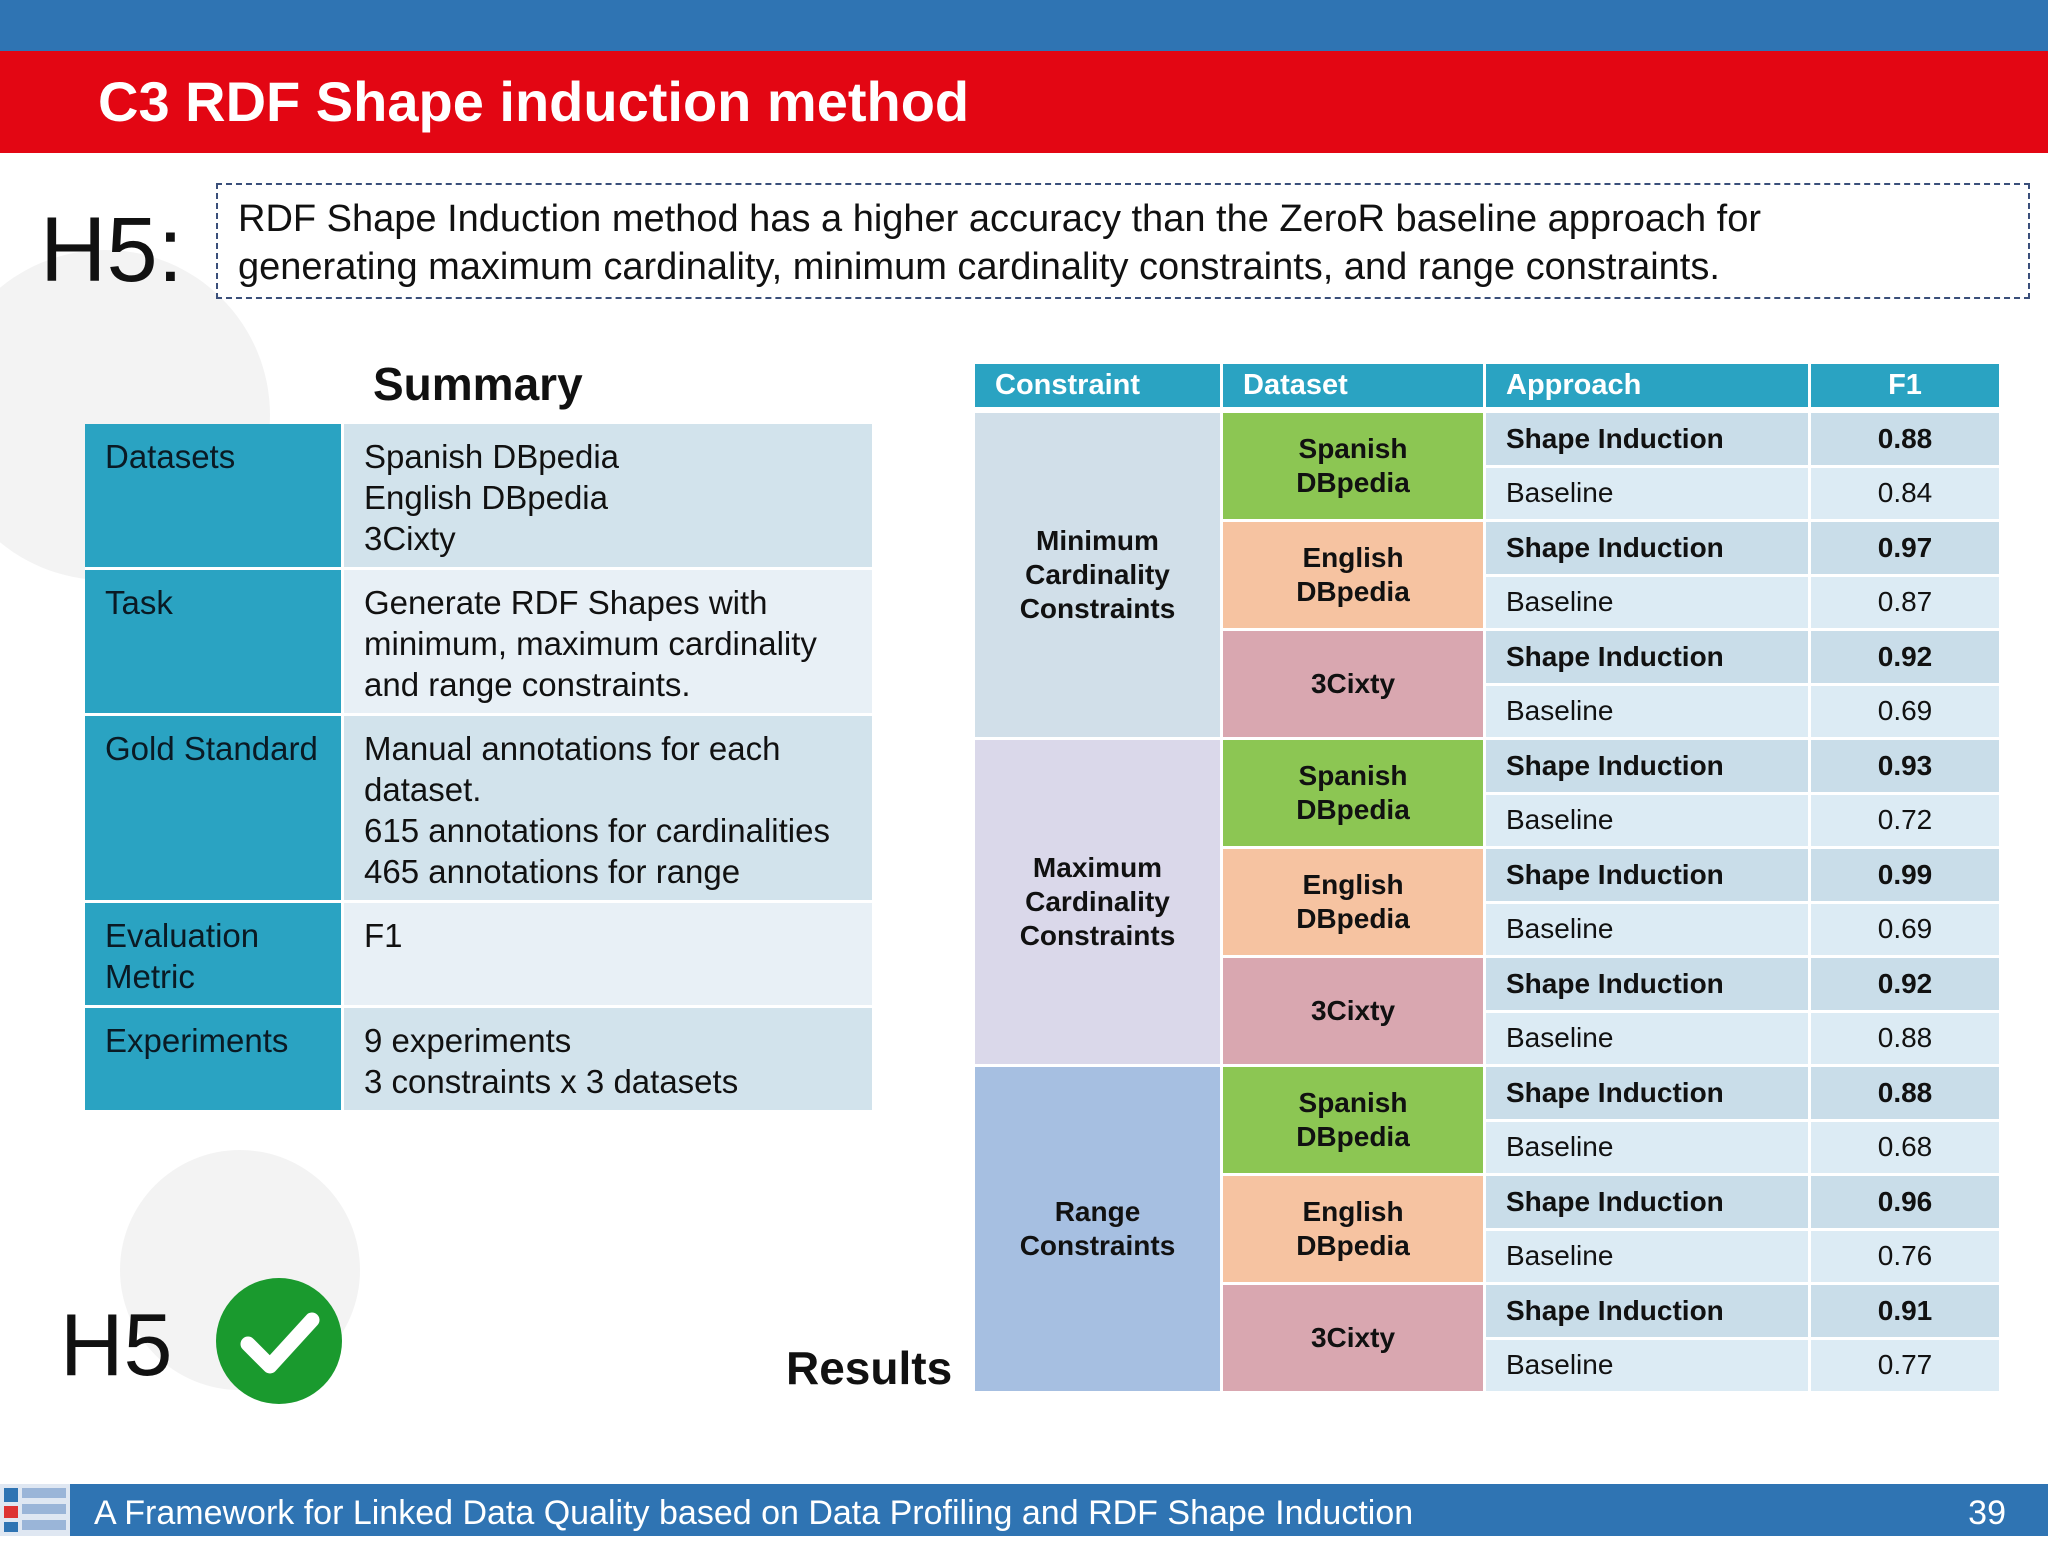  Describe the element at coordinates (492, 456) in the screenshot. I see `summary-value-line: Spanish DBpedia` at that location.